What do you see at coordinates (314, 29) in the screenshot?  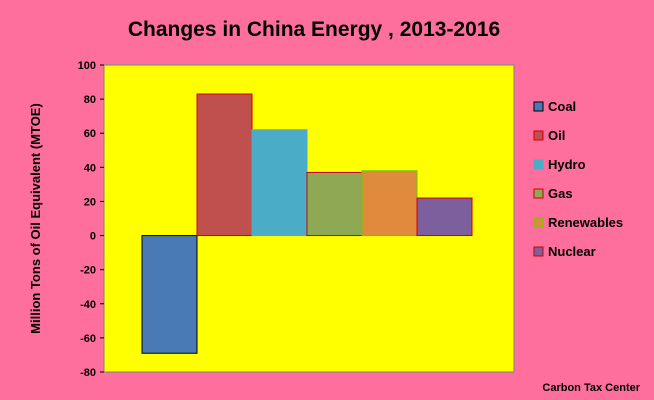 I see `chart-title: Changes in China Energy , 2013-2016` at bounding box center [314, 29].